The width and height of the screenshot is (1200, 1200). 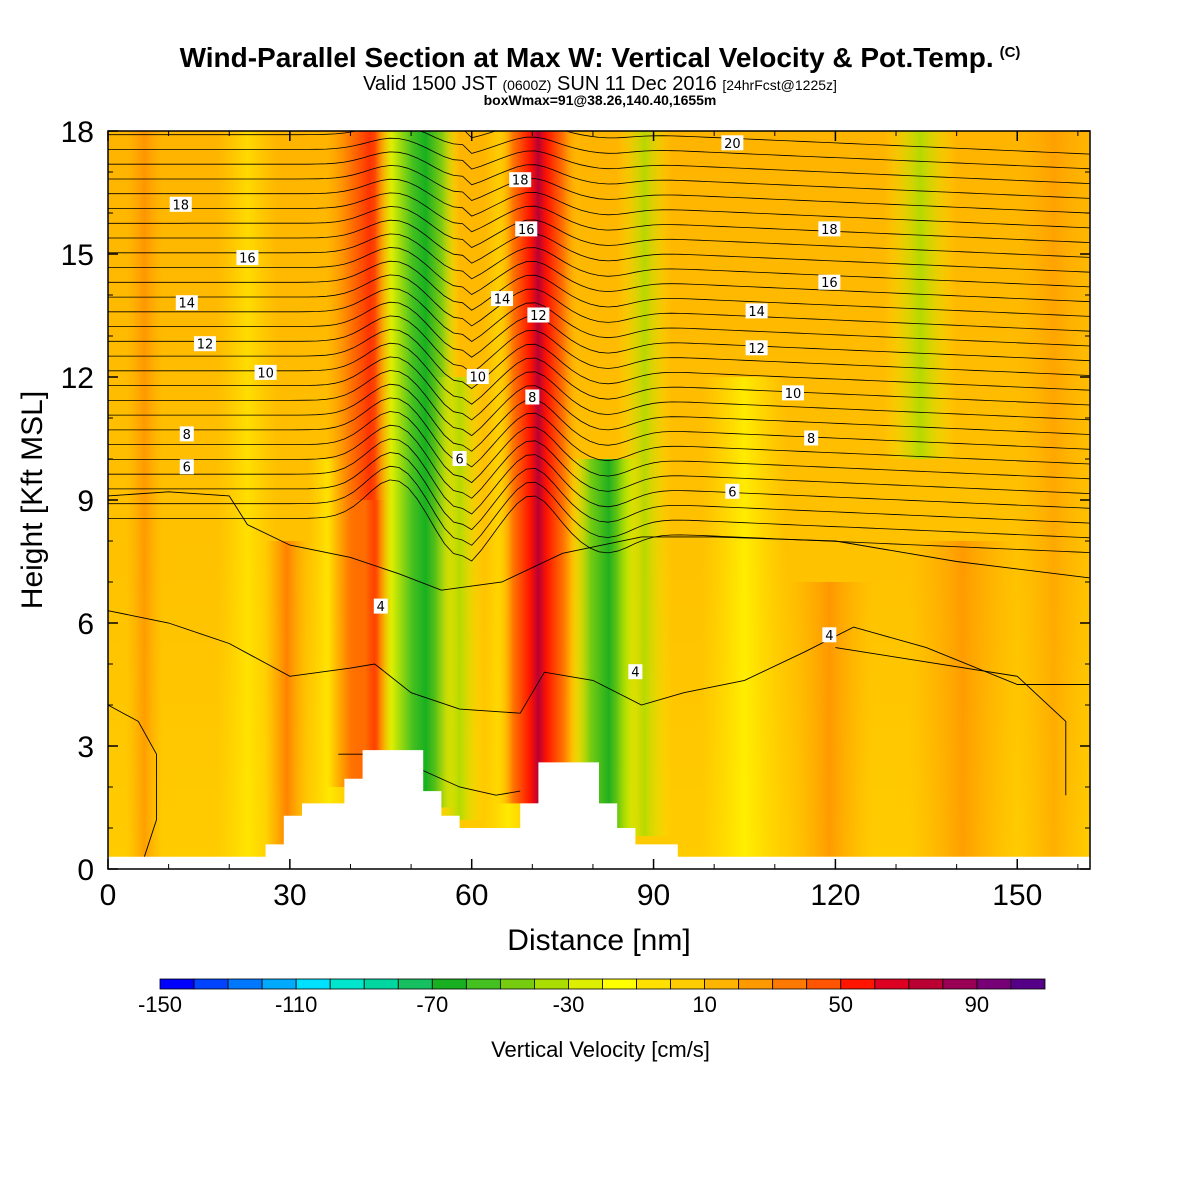 What do you see at coordinates (1017, 895) in the screenshot?
I see `x-tick-label: 150` at bounding box center [1017, 895].